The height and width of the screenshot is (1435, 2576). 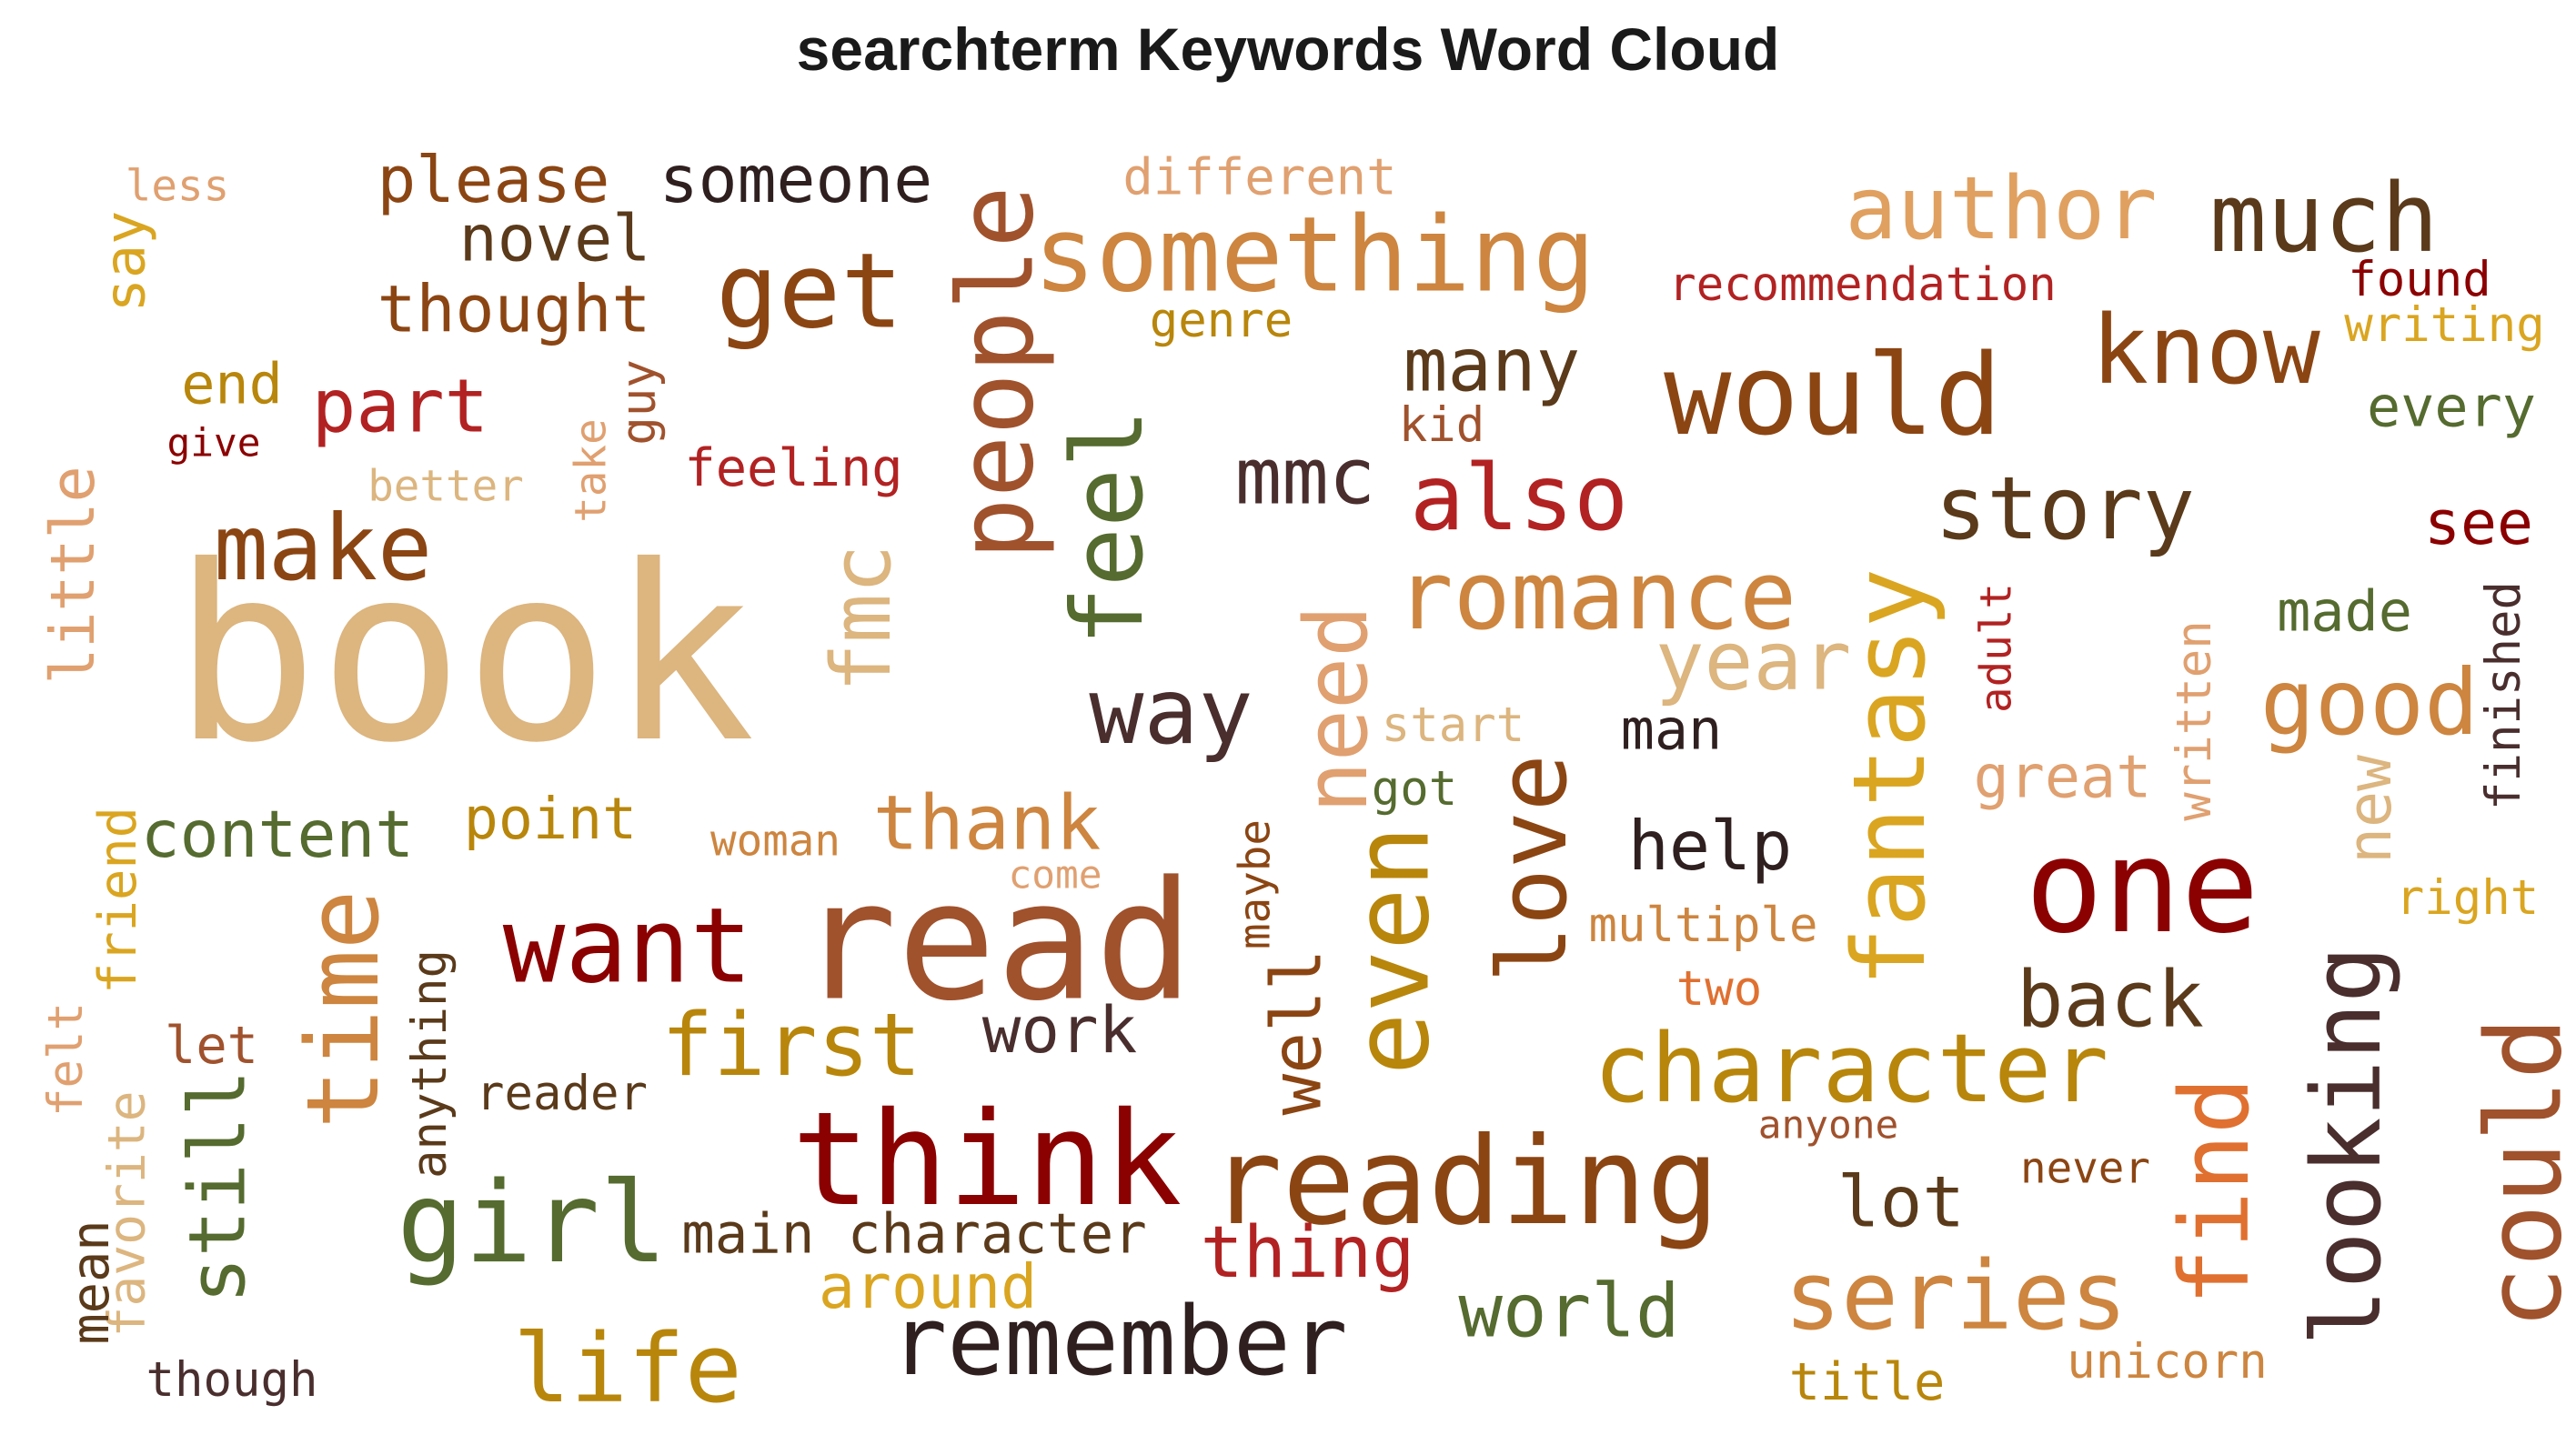 What do you see at coordinates (1221, 320) in the screenshot?
I see `word-genre: genre` at bounding box center [1221, 320].